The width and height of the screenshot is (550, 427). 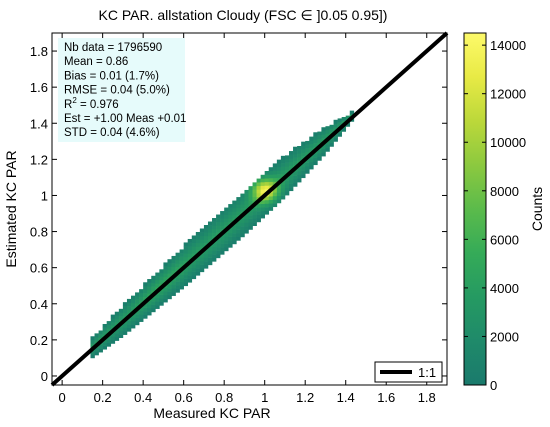 What do you see at coordinates (44, 195) in the screenshot?
I see `y-tick-label: 1` at bounding box center [44, 195].